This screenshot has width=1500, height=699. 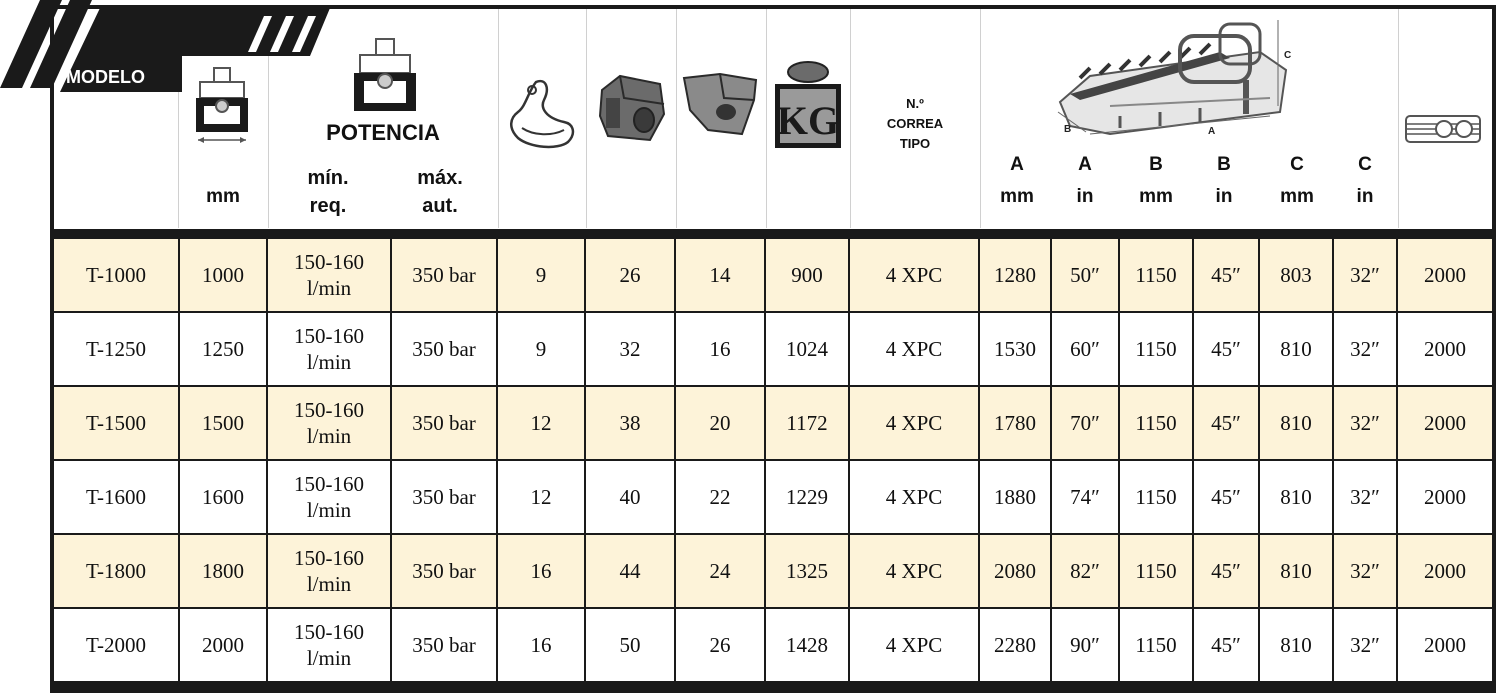 What do you see at coordinates (1085, 196) in the screenshot?
I see `dim-label-a-in-unit: in` at bounding box center [1085, 196].